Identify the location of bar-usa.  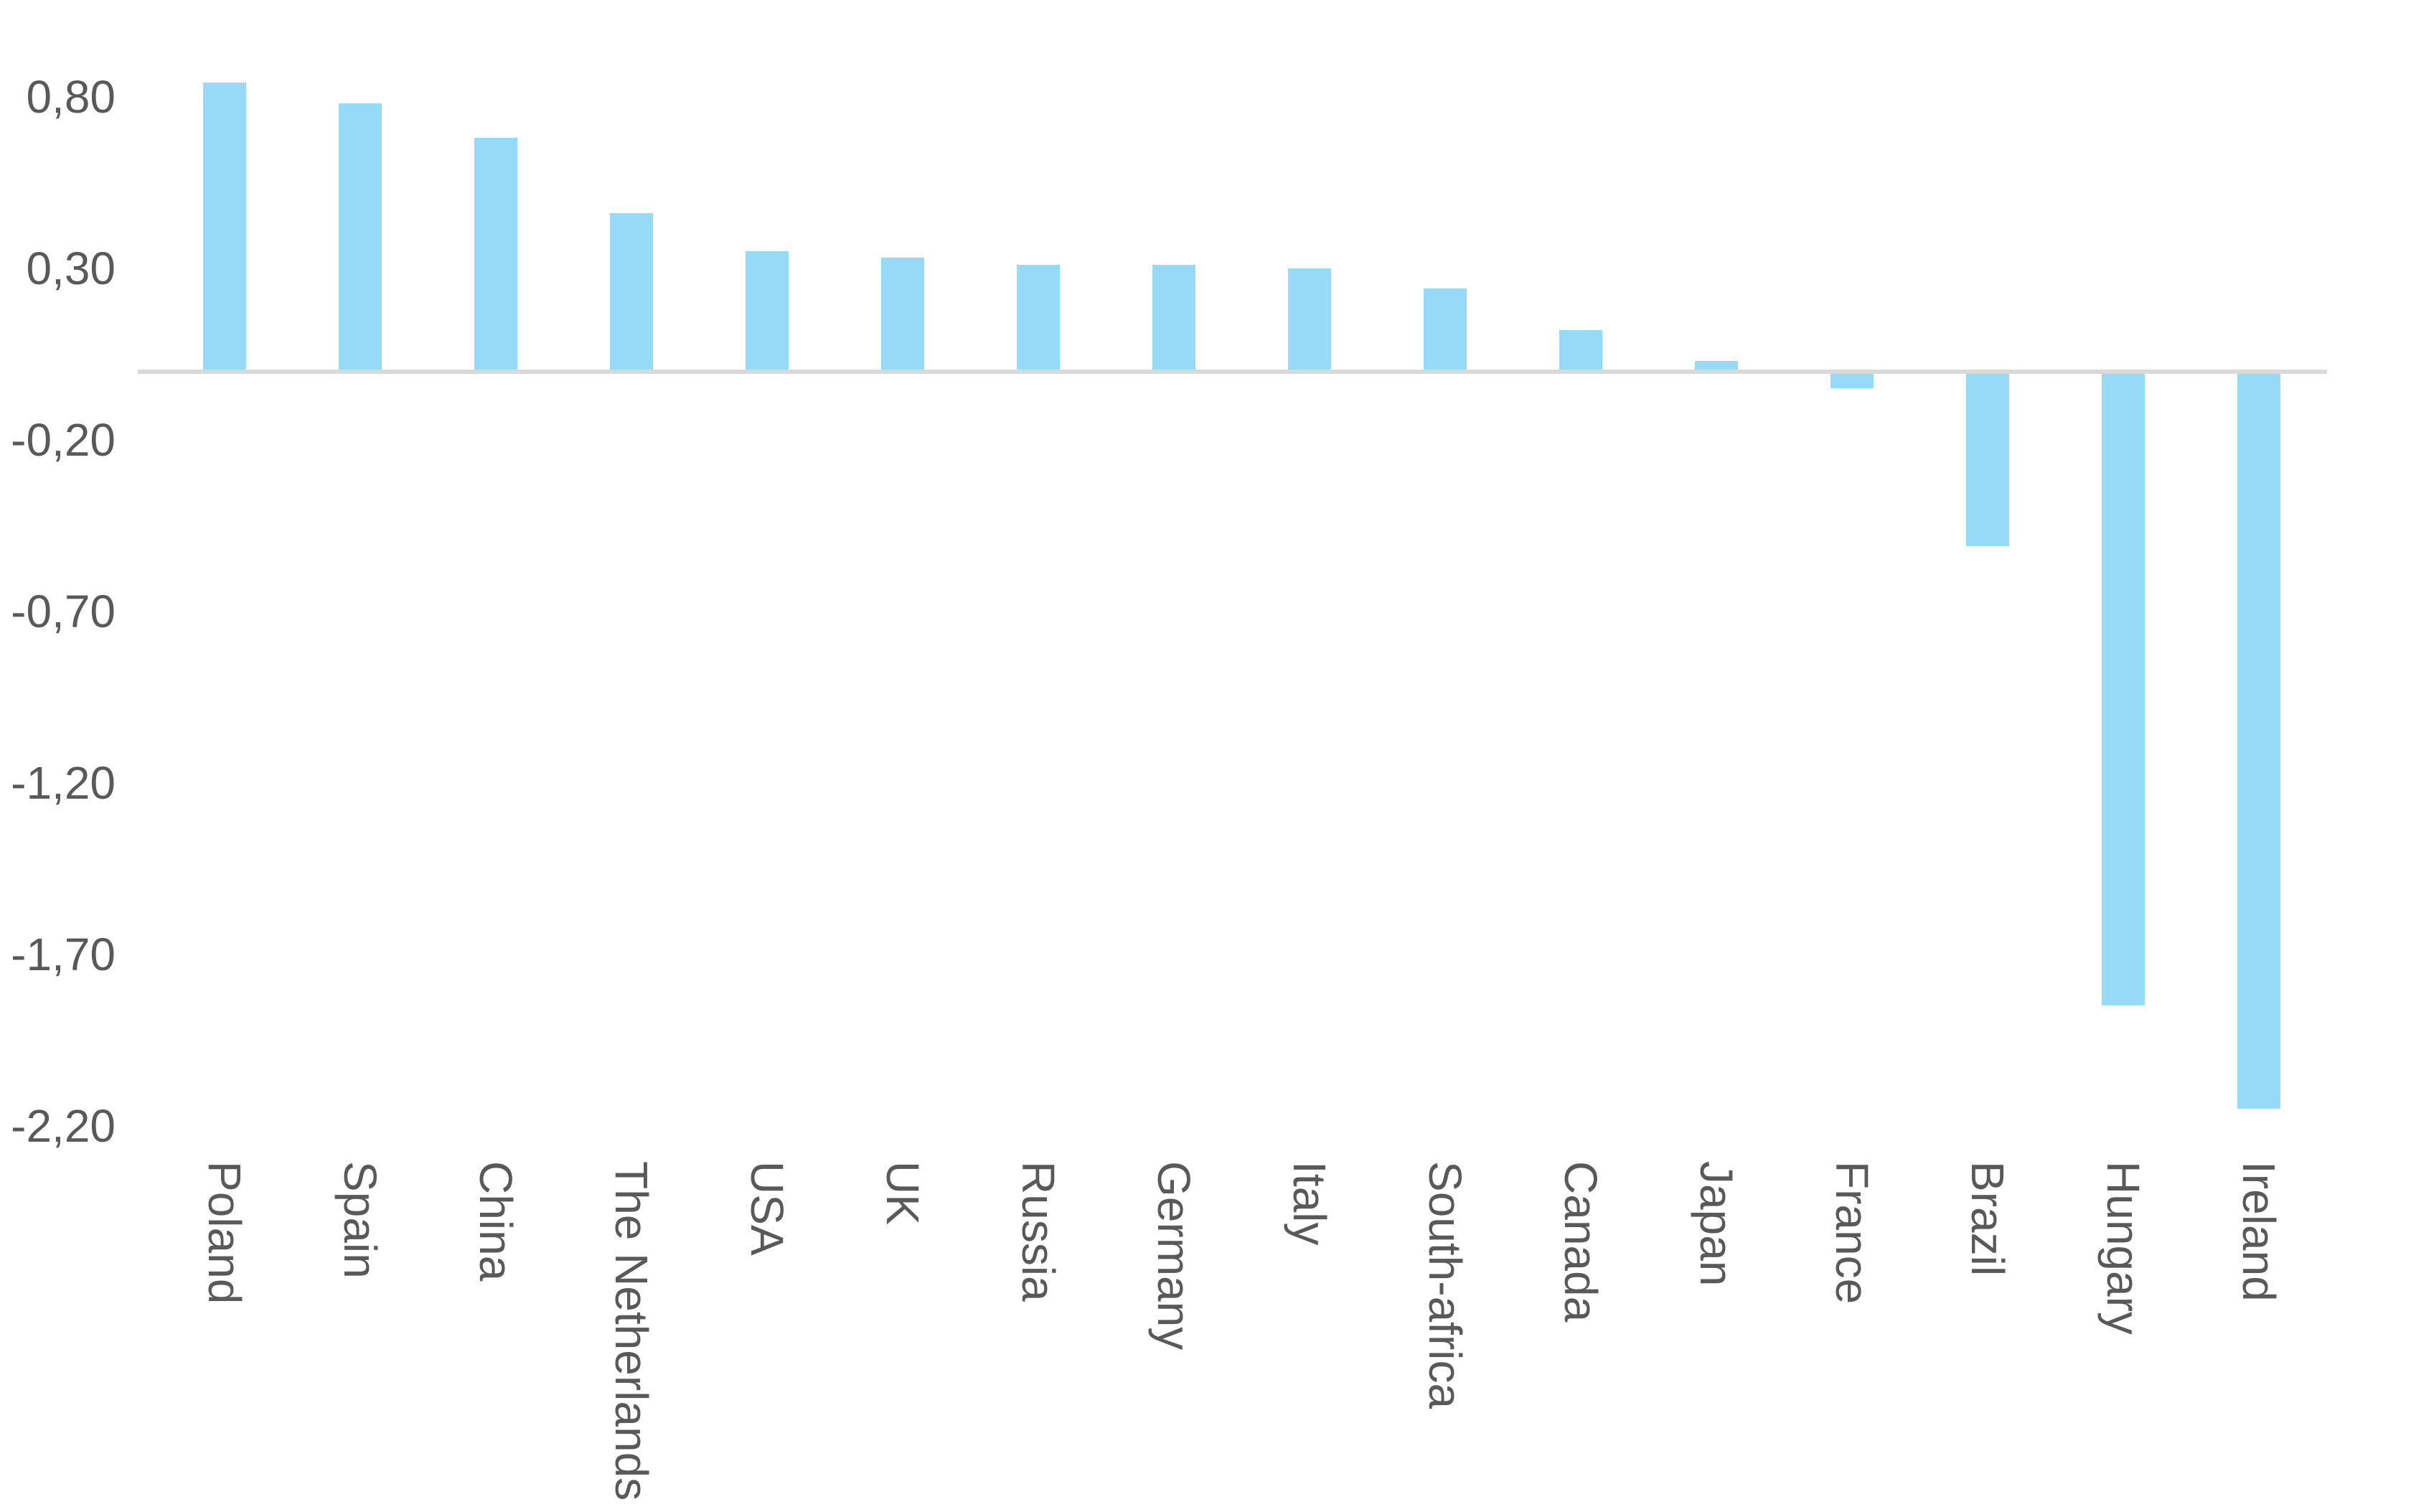
(767, 311).